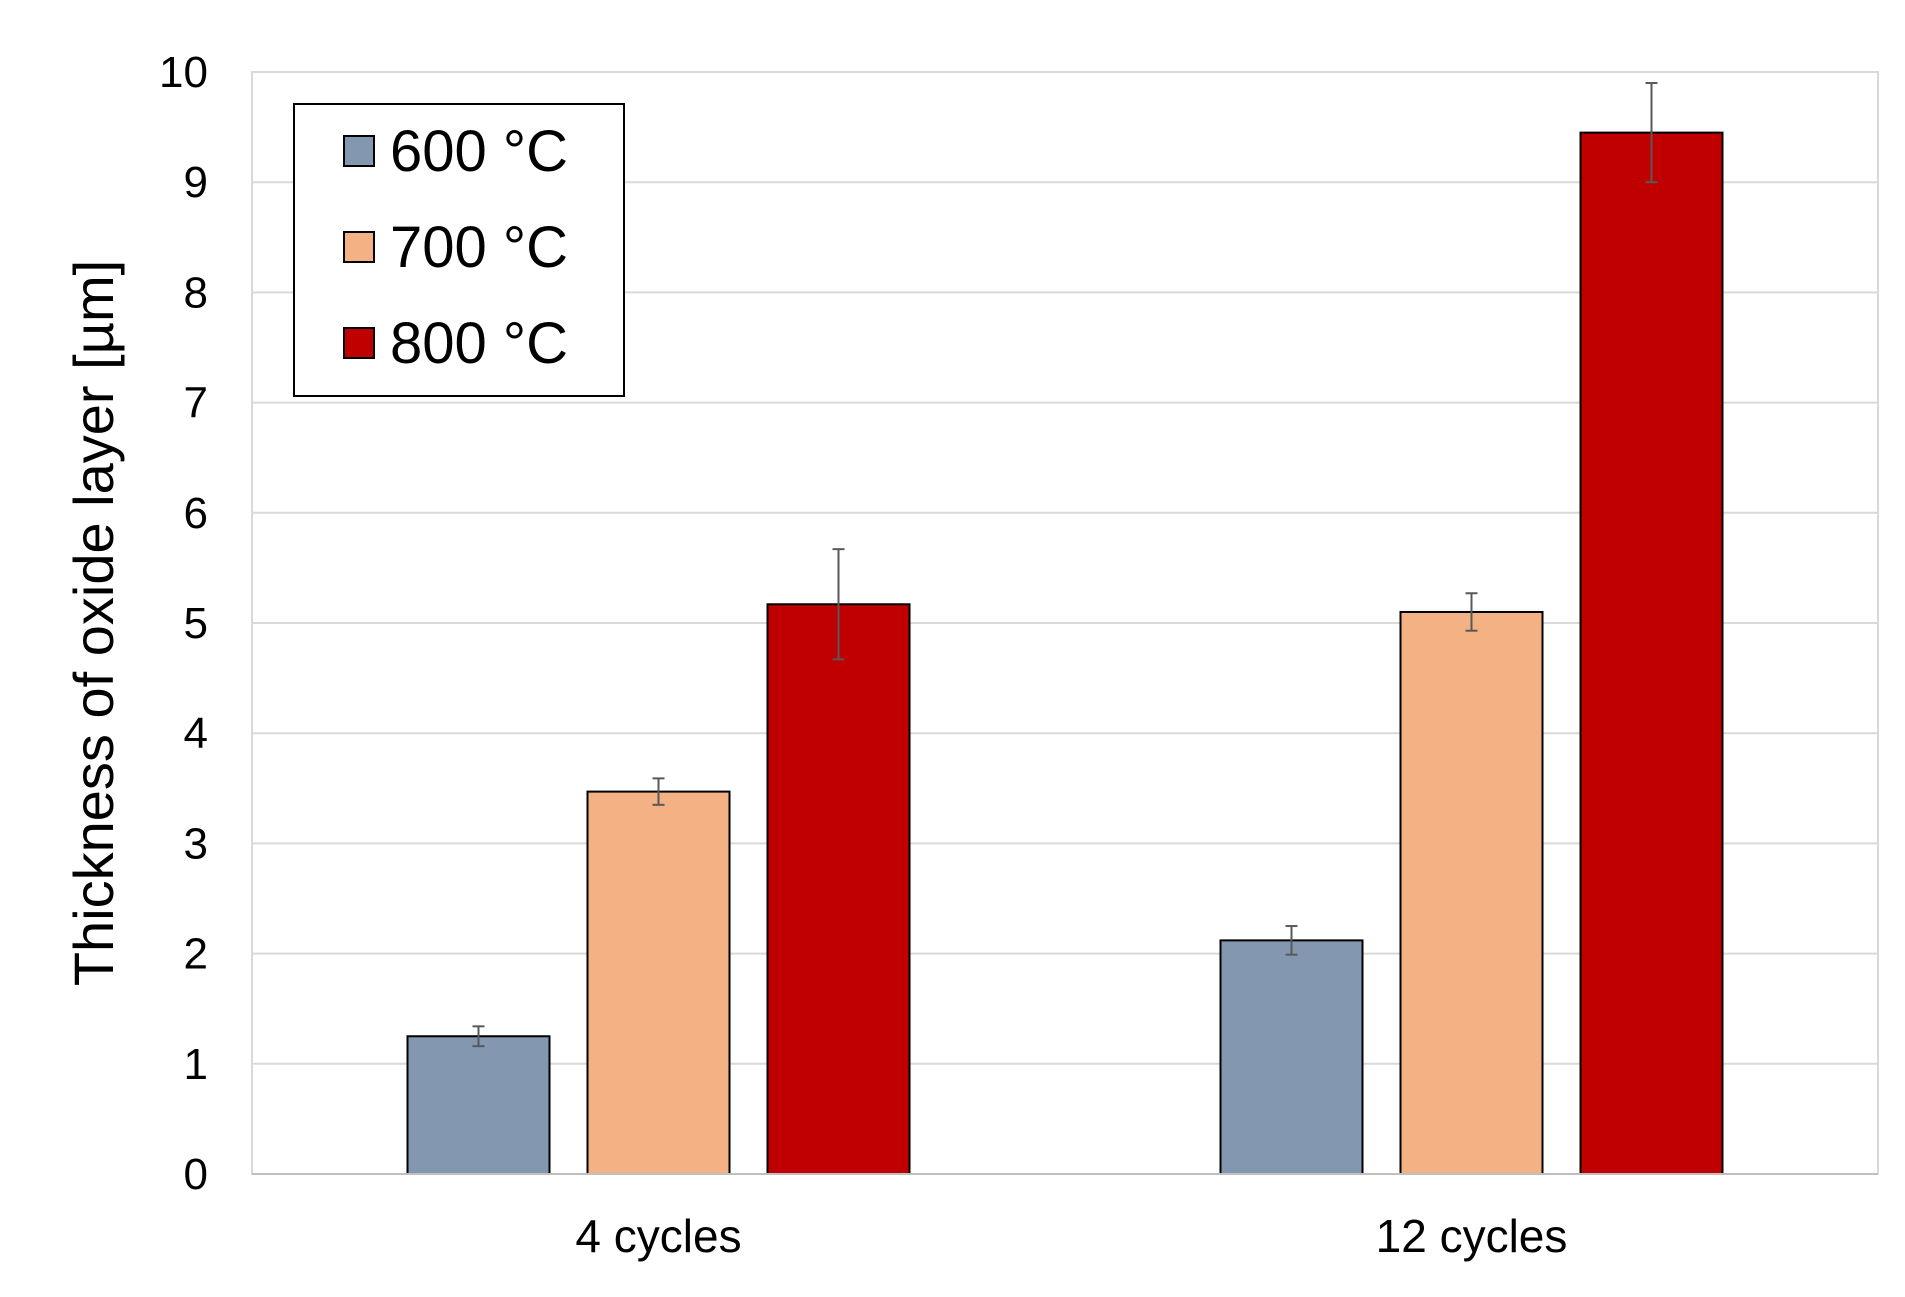 The image size is (1905, 1297). What do you see at coordinates (196, 623) in the screenshot?
I see `y-tick-label: 5` at bounding box center [196, 623].